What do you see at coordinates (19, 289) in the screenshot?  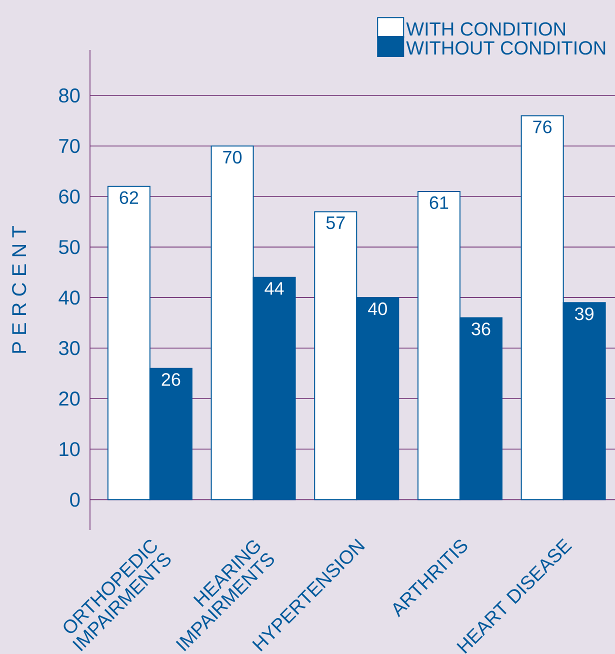 I see `y-axis-title: P E R C E N T` at bounding box center [19, 289].